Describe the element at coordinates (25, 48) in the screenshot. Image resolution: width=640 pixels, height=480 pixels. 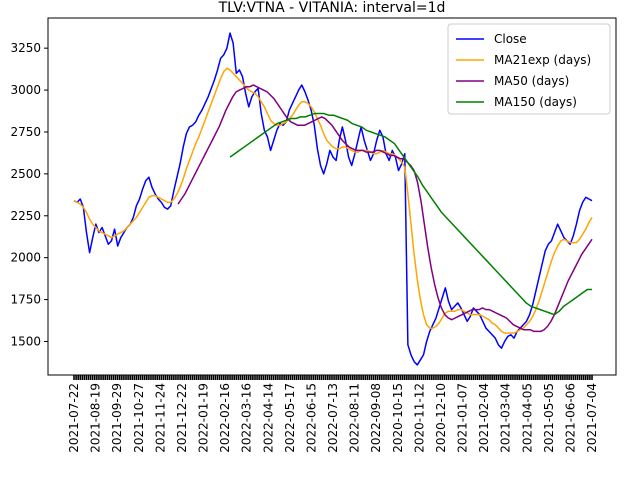
I see `y-tick-label-7: 3250` at that location.